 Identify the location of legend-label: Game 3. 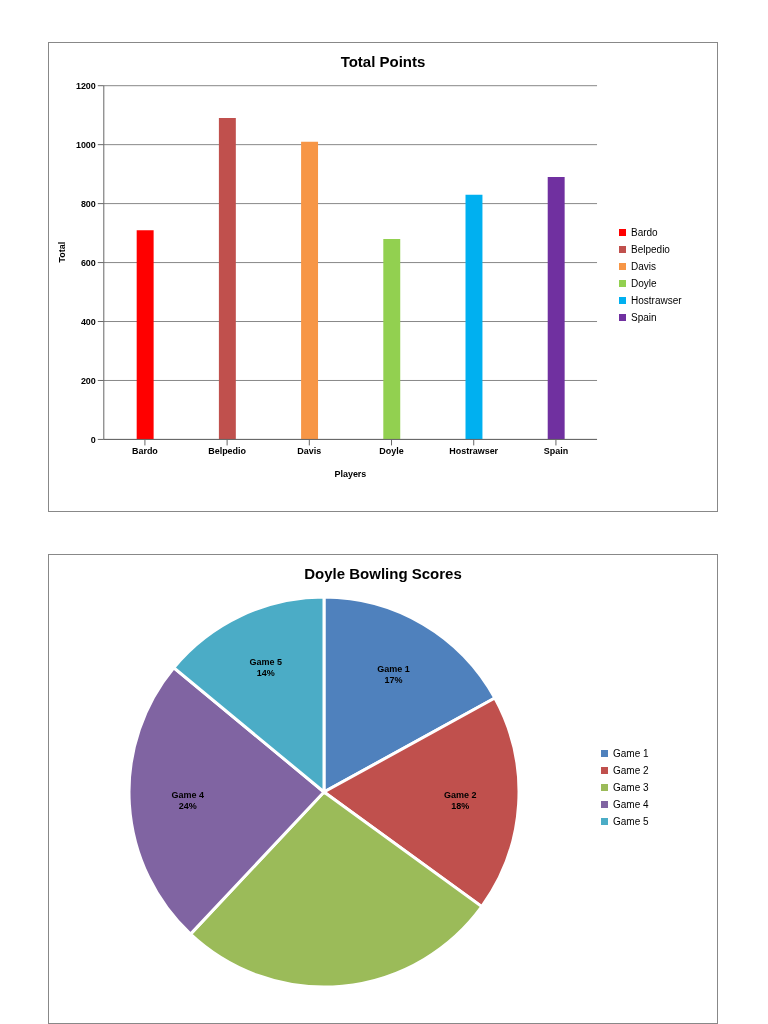
(631, 787).